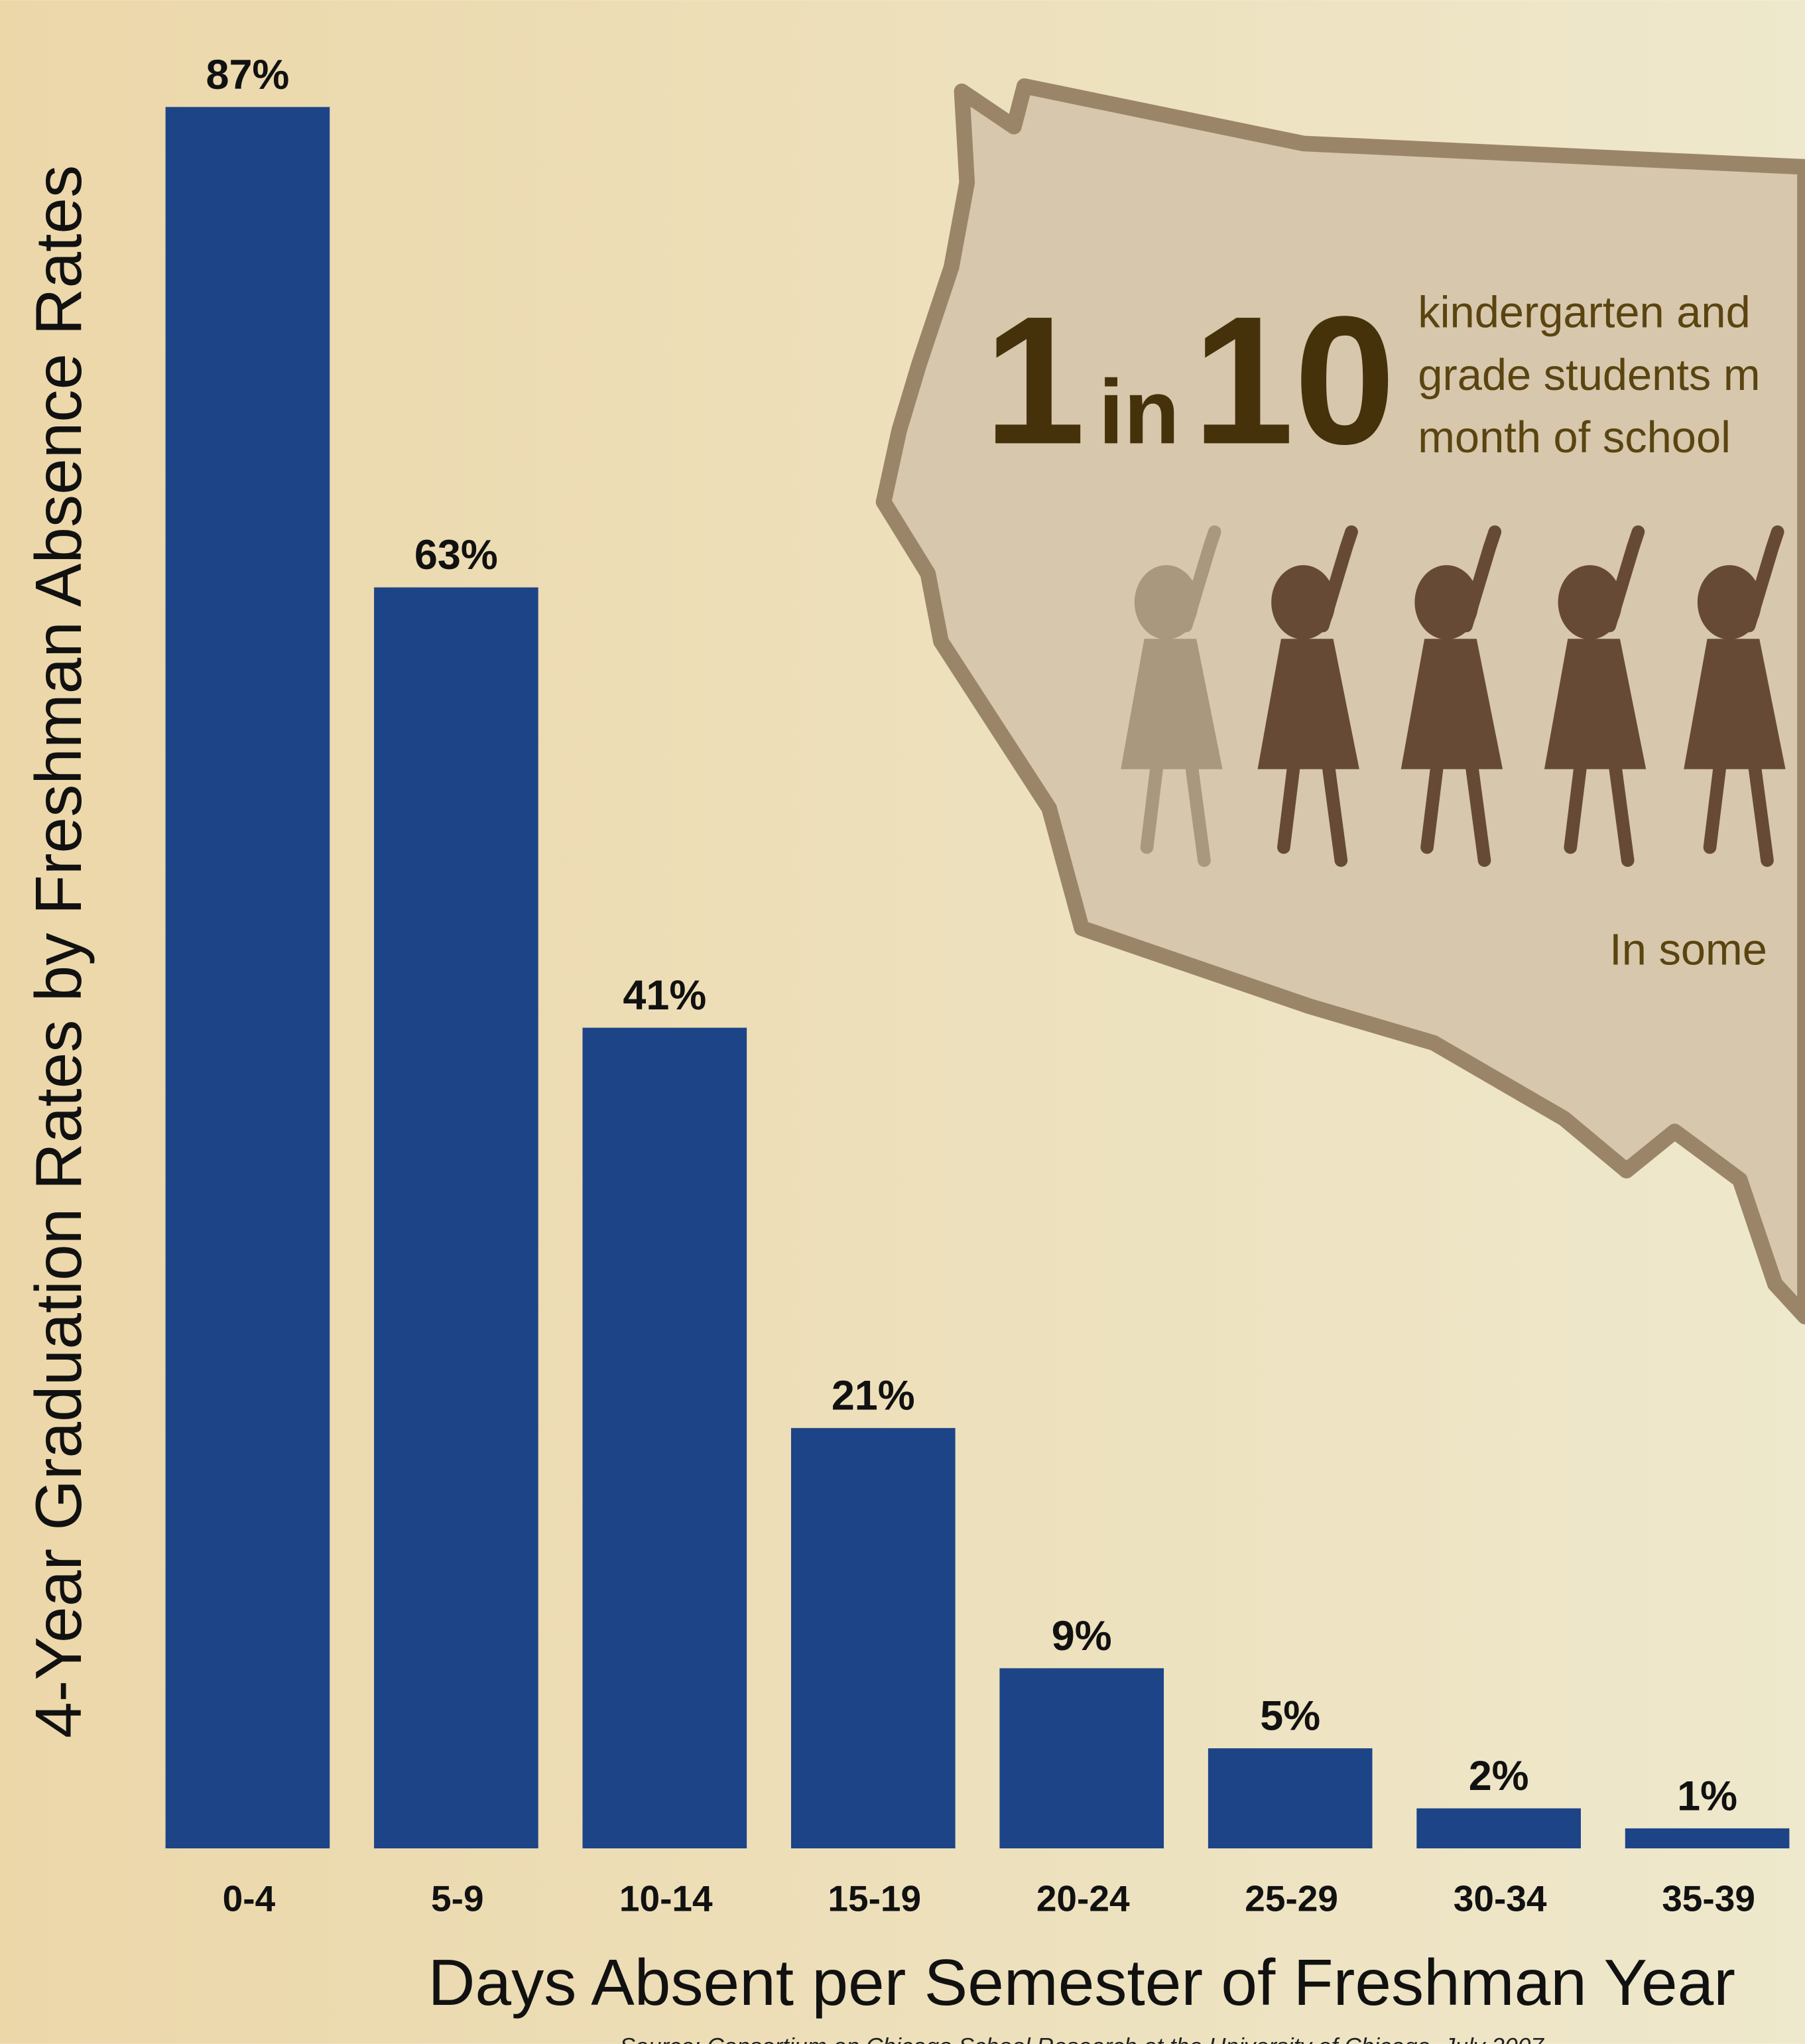 This screenshot has width=1805, height=2044. What do you see at coordinates (456, 555) in the screenshot?
I see `value-label: 63%` at bounding box center [456, 555].